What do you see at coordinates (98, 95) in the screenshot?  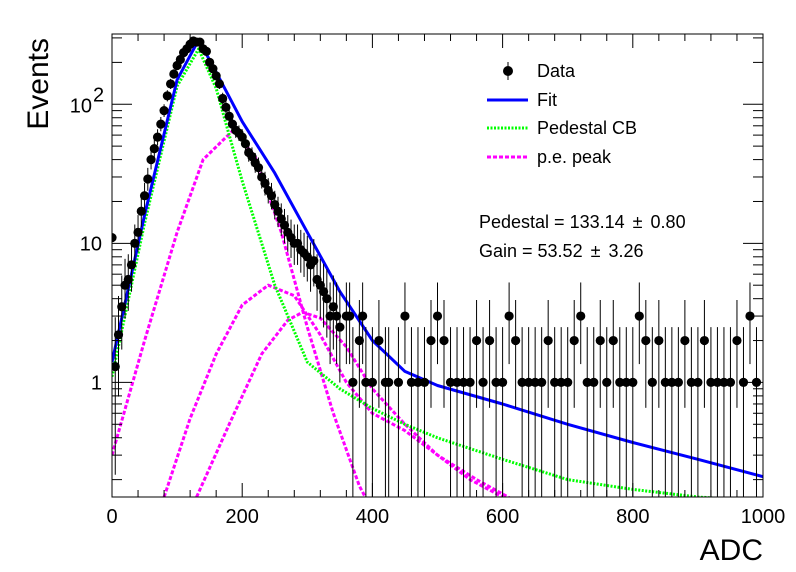 I see `y-tick-exponent: 2` at bounding box center [98, 95].